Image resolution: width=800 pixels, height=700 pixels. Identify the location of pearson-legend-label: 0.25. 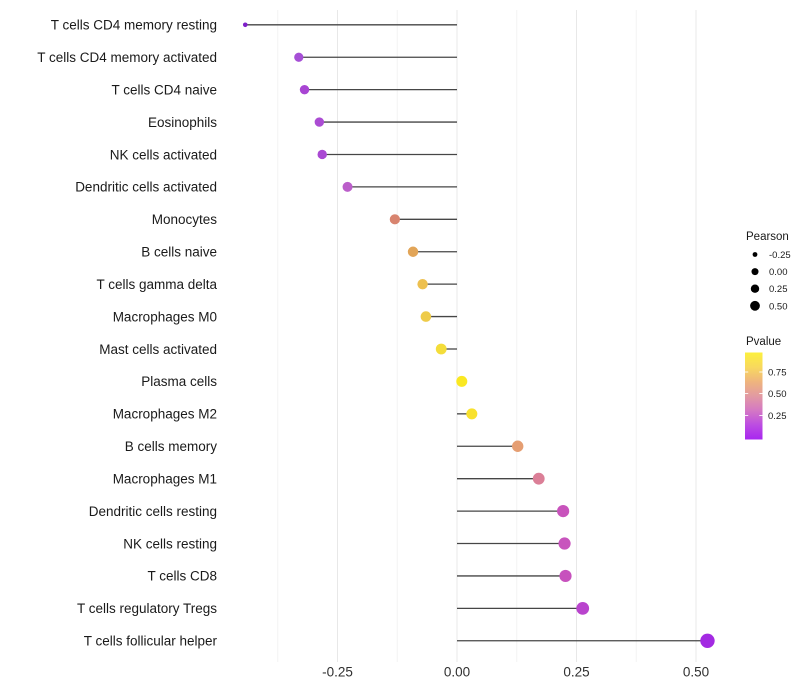
(778, 289).